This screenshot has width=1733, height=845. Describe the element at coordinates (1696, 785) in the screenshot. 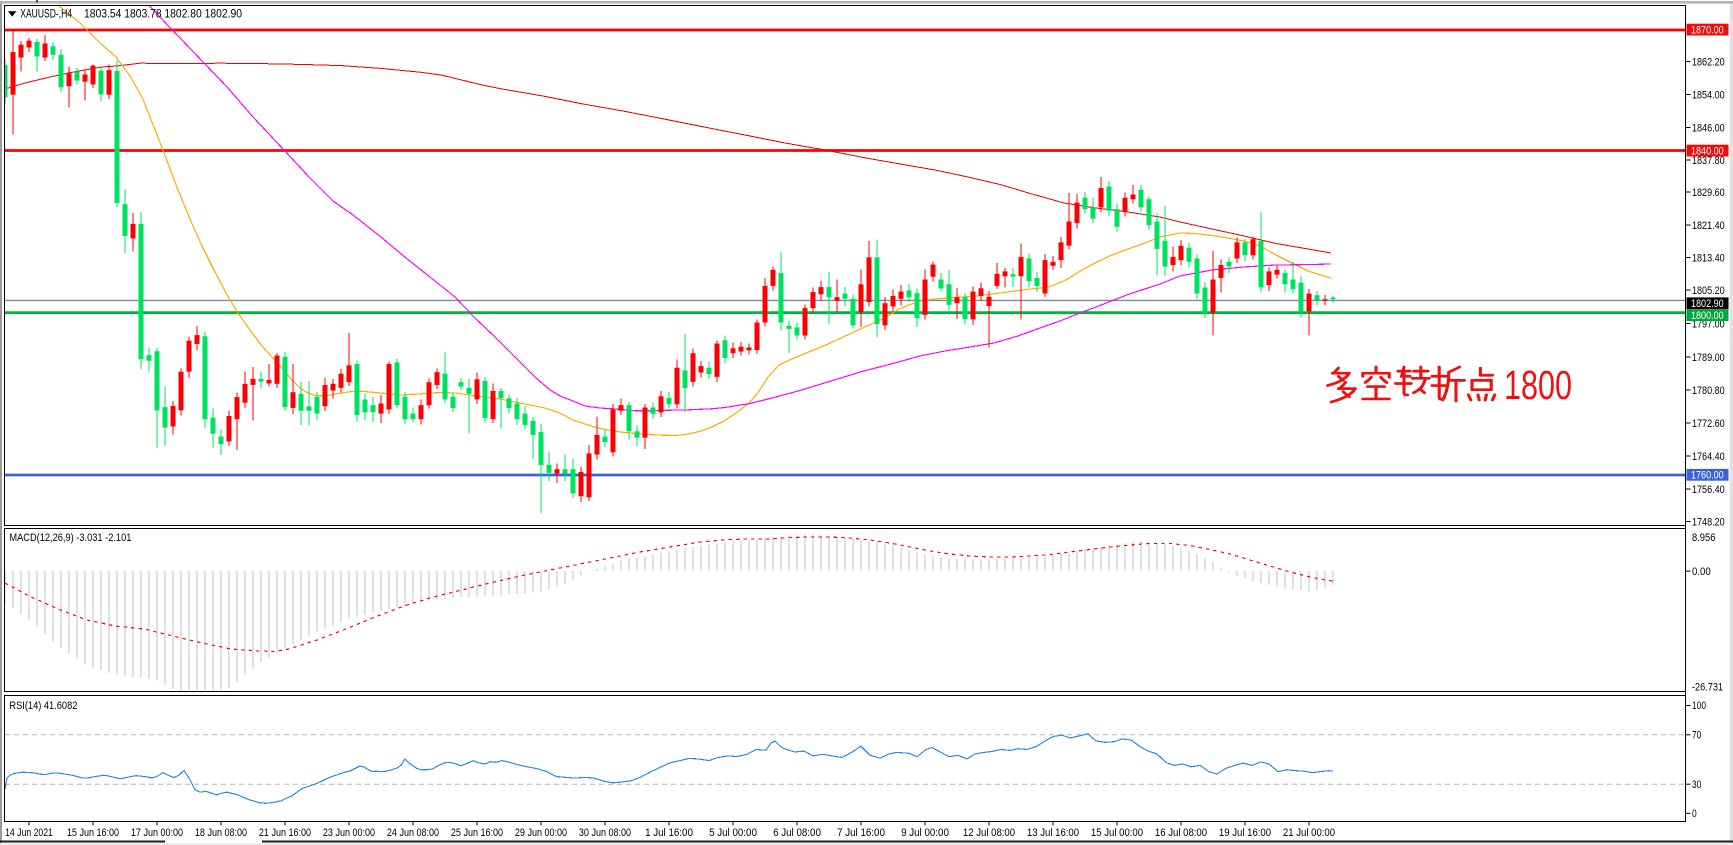

I see `svg-text: 30` at that location.